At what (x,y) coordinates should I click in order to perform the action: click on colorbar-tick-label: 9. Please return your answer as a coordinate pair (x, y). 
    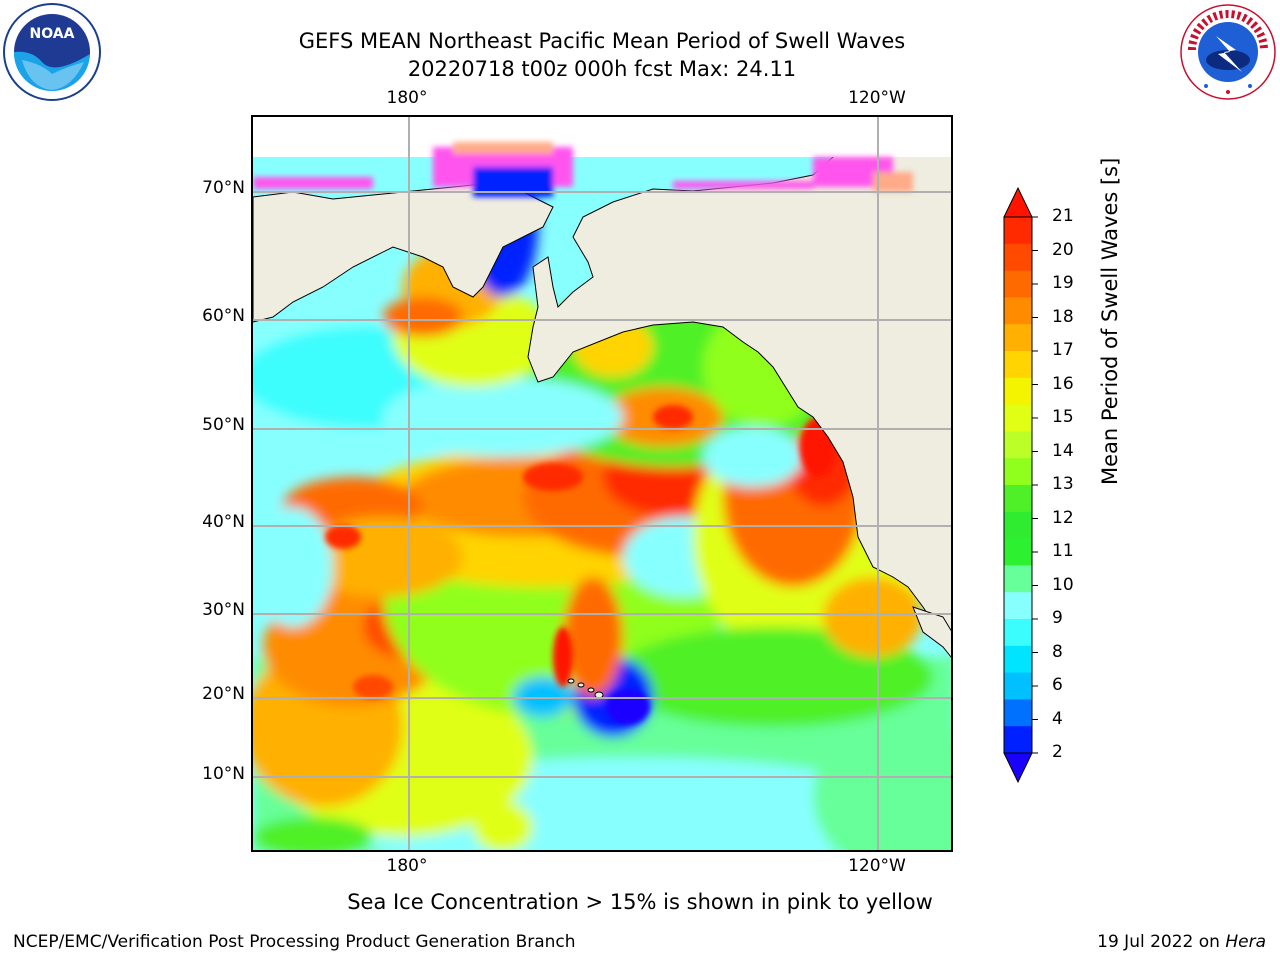
    Looking at the image, I should click on (1057, 618).